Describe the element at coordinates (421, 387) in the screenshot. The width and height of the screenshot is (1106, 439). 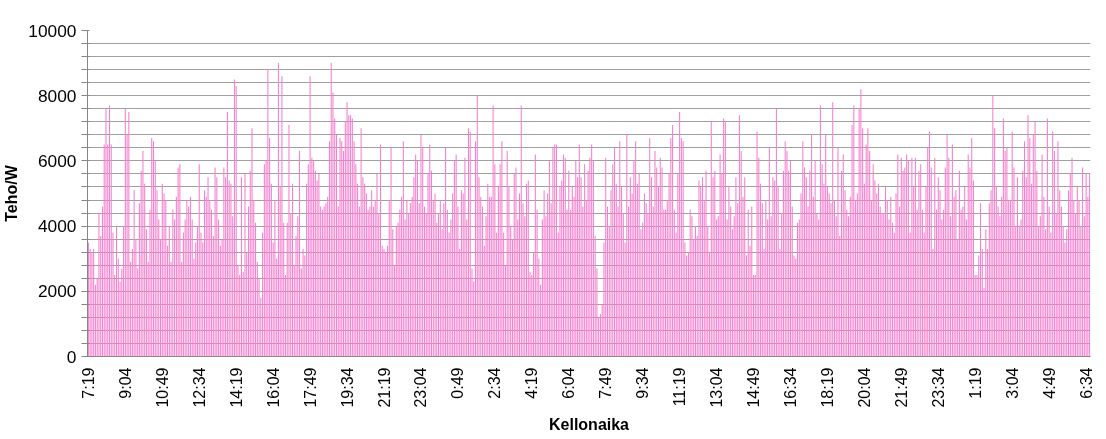
I see `x-tick-label: 23:04` at that location.